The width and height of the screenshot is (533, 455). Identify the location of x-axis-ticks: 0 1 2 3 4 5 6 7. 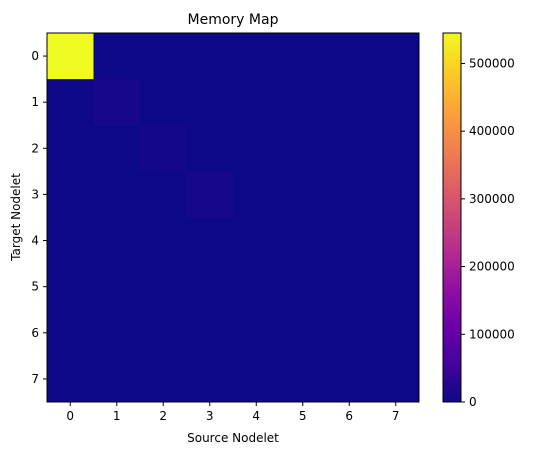
(233, 412).